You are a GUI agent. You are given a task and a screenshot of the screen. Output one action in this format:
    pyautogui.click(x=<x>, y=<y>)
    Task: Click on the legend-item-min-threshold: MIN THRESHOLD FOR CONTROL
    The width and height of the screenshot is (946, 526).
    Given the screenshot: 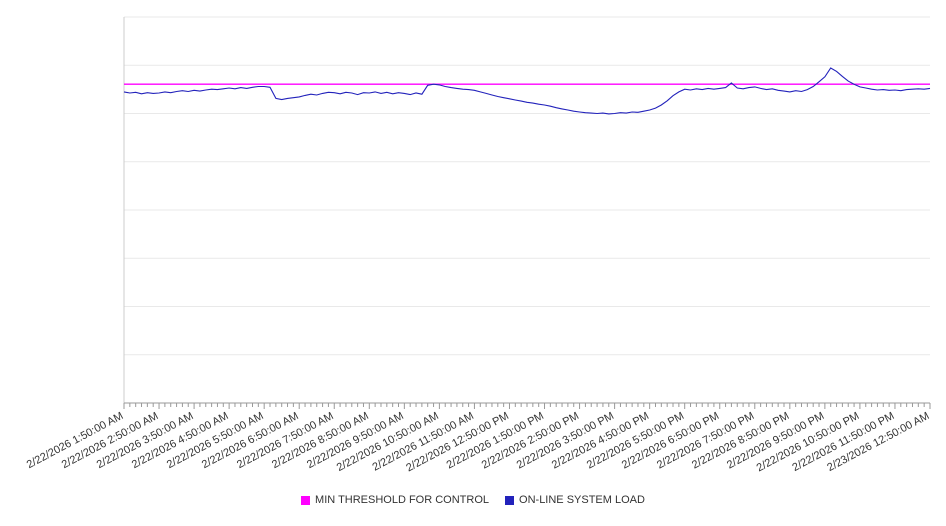 What is the action you would take?
    pyautogui.click(x=395, y=500)
    